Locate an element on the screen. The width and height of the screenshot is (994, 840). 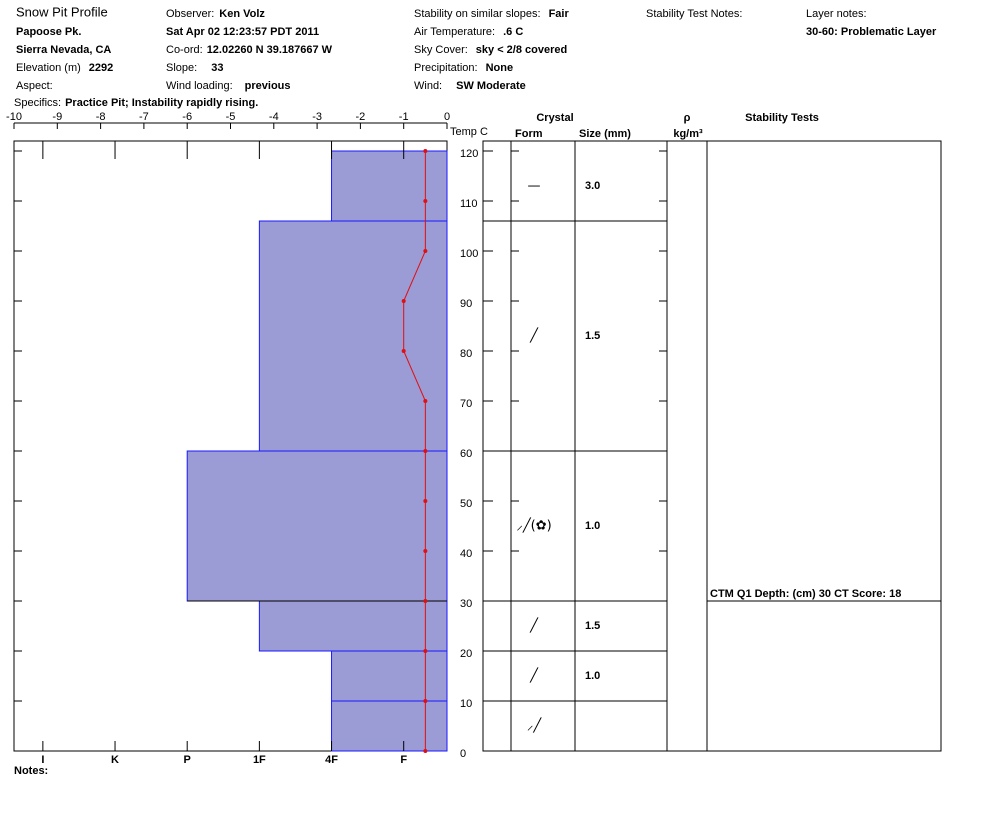
label: Sky Cover: is located at coordinates (441, 50).